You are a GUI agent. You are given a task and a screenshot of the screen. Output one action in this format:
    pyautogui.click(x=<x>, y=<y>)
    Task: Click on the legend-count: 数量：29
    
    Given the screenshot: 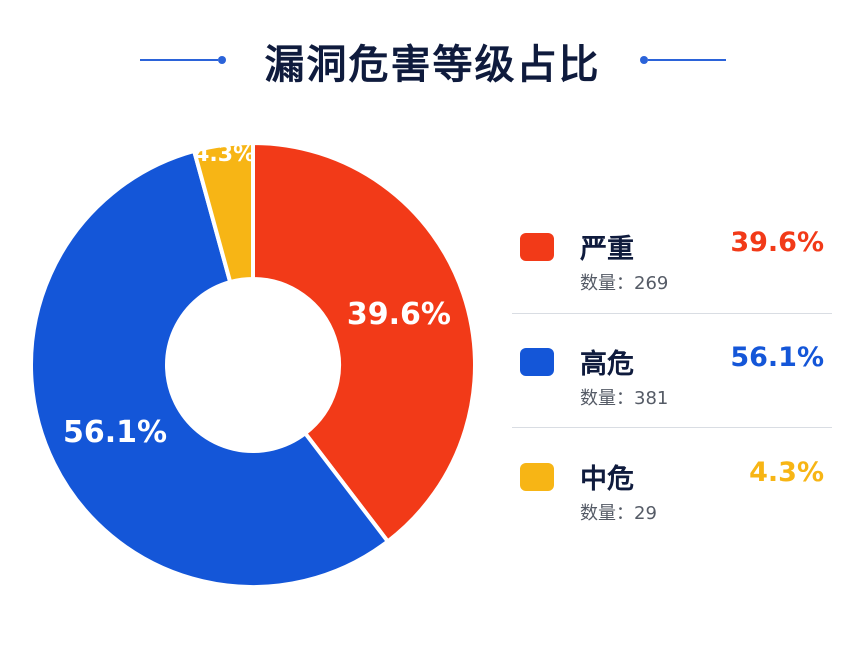 What is the action you would take?
    pyautogui.click(x=618, y=512)
    